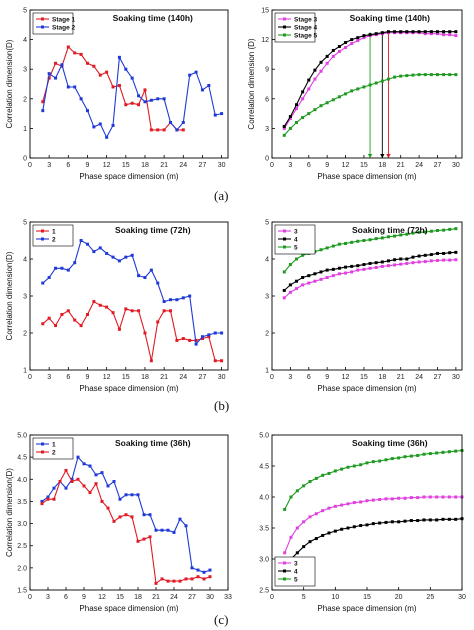 This screenshot has width=474, height=630. Describe the element at coordinates (25, 70) in the screenshot. I see `y-tick-label: 3` at that location.